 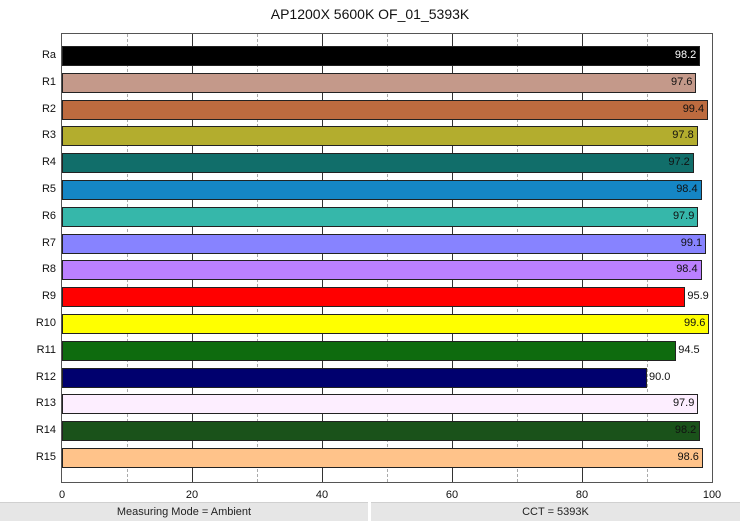 I want to click on bar-r4, so click(x=378, y=163).